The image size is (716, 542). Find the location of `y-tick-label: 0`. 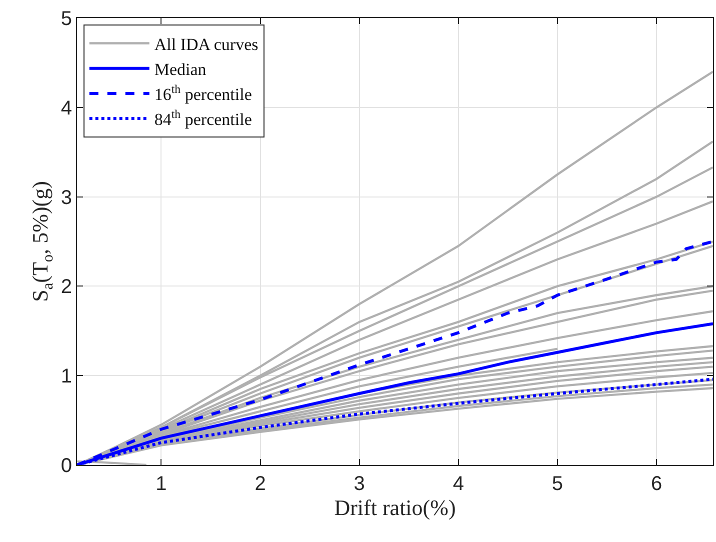

y-tick-label: 0 is located at coordinates (66, 466).